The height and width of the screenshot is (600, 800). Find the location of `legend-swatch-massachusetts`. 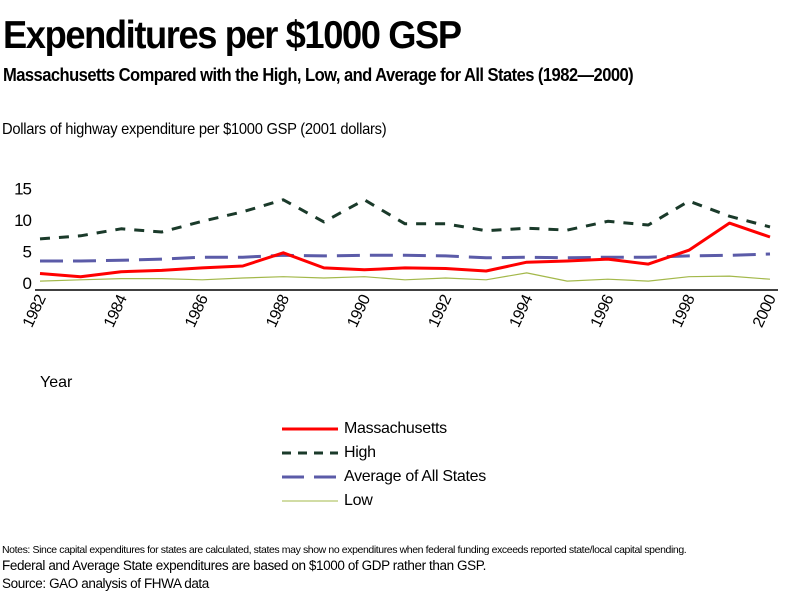

legend-swatch-massachusetts is located at coordinates (310, 429).